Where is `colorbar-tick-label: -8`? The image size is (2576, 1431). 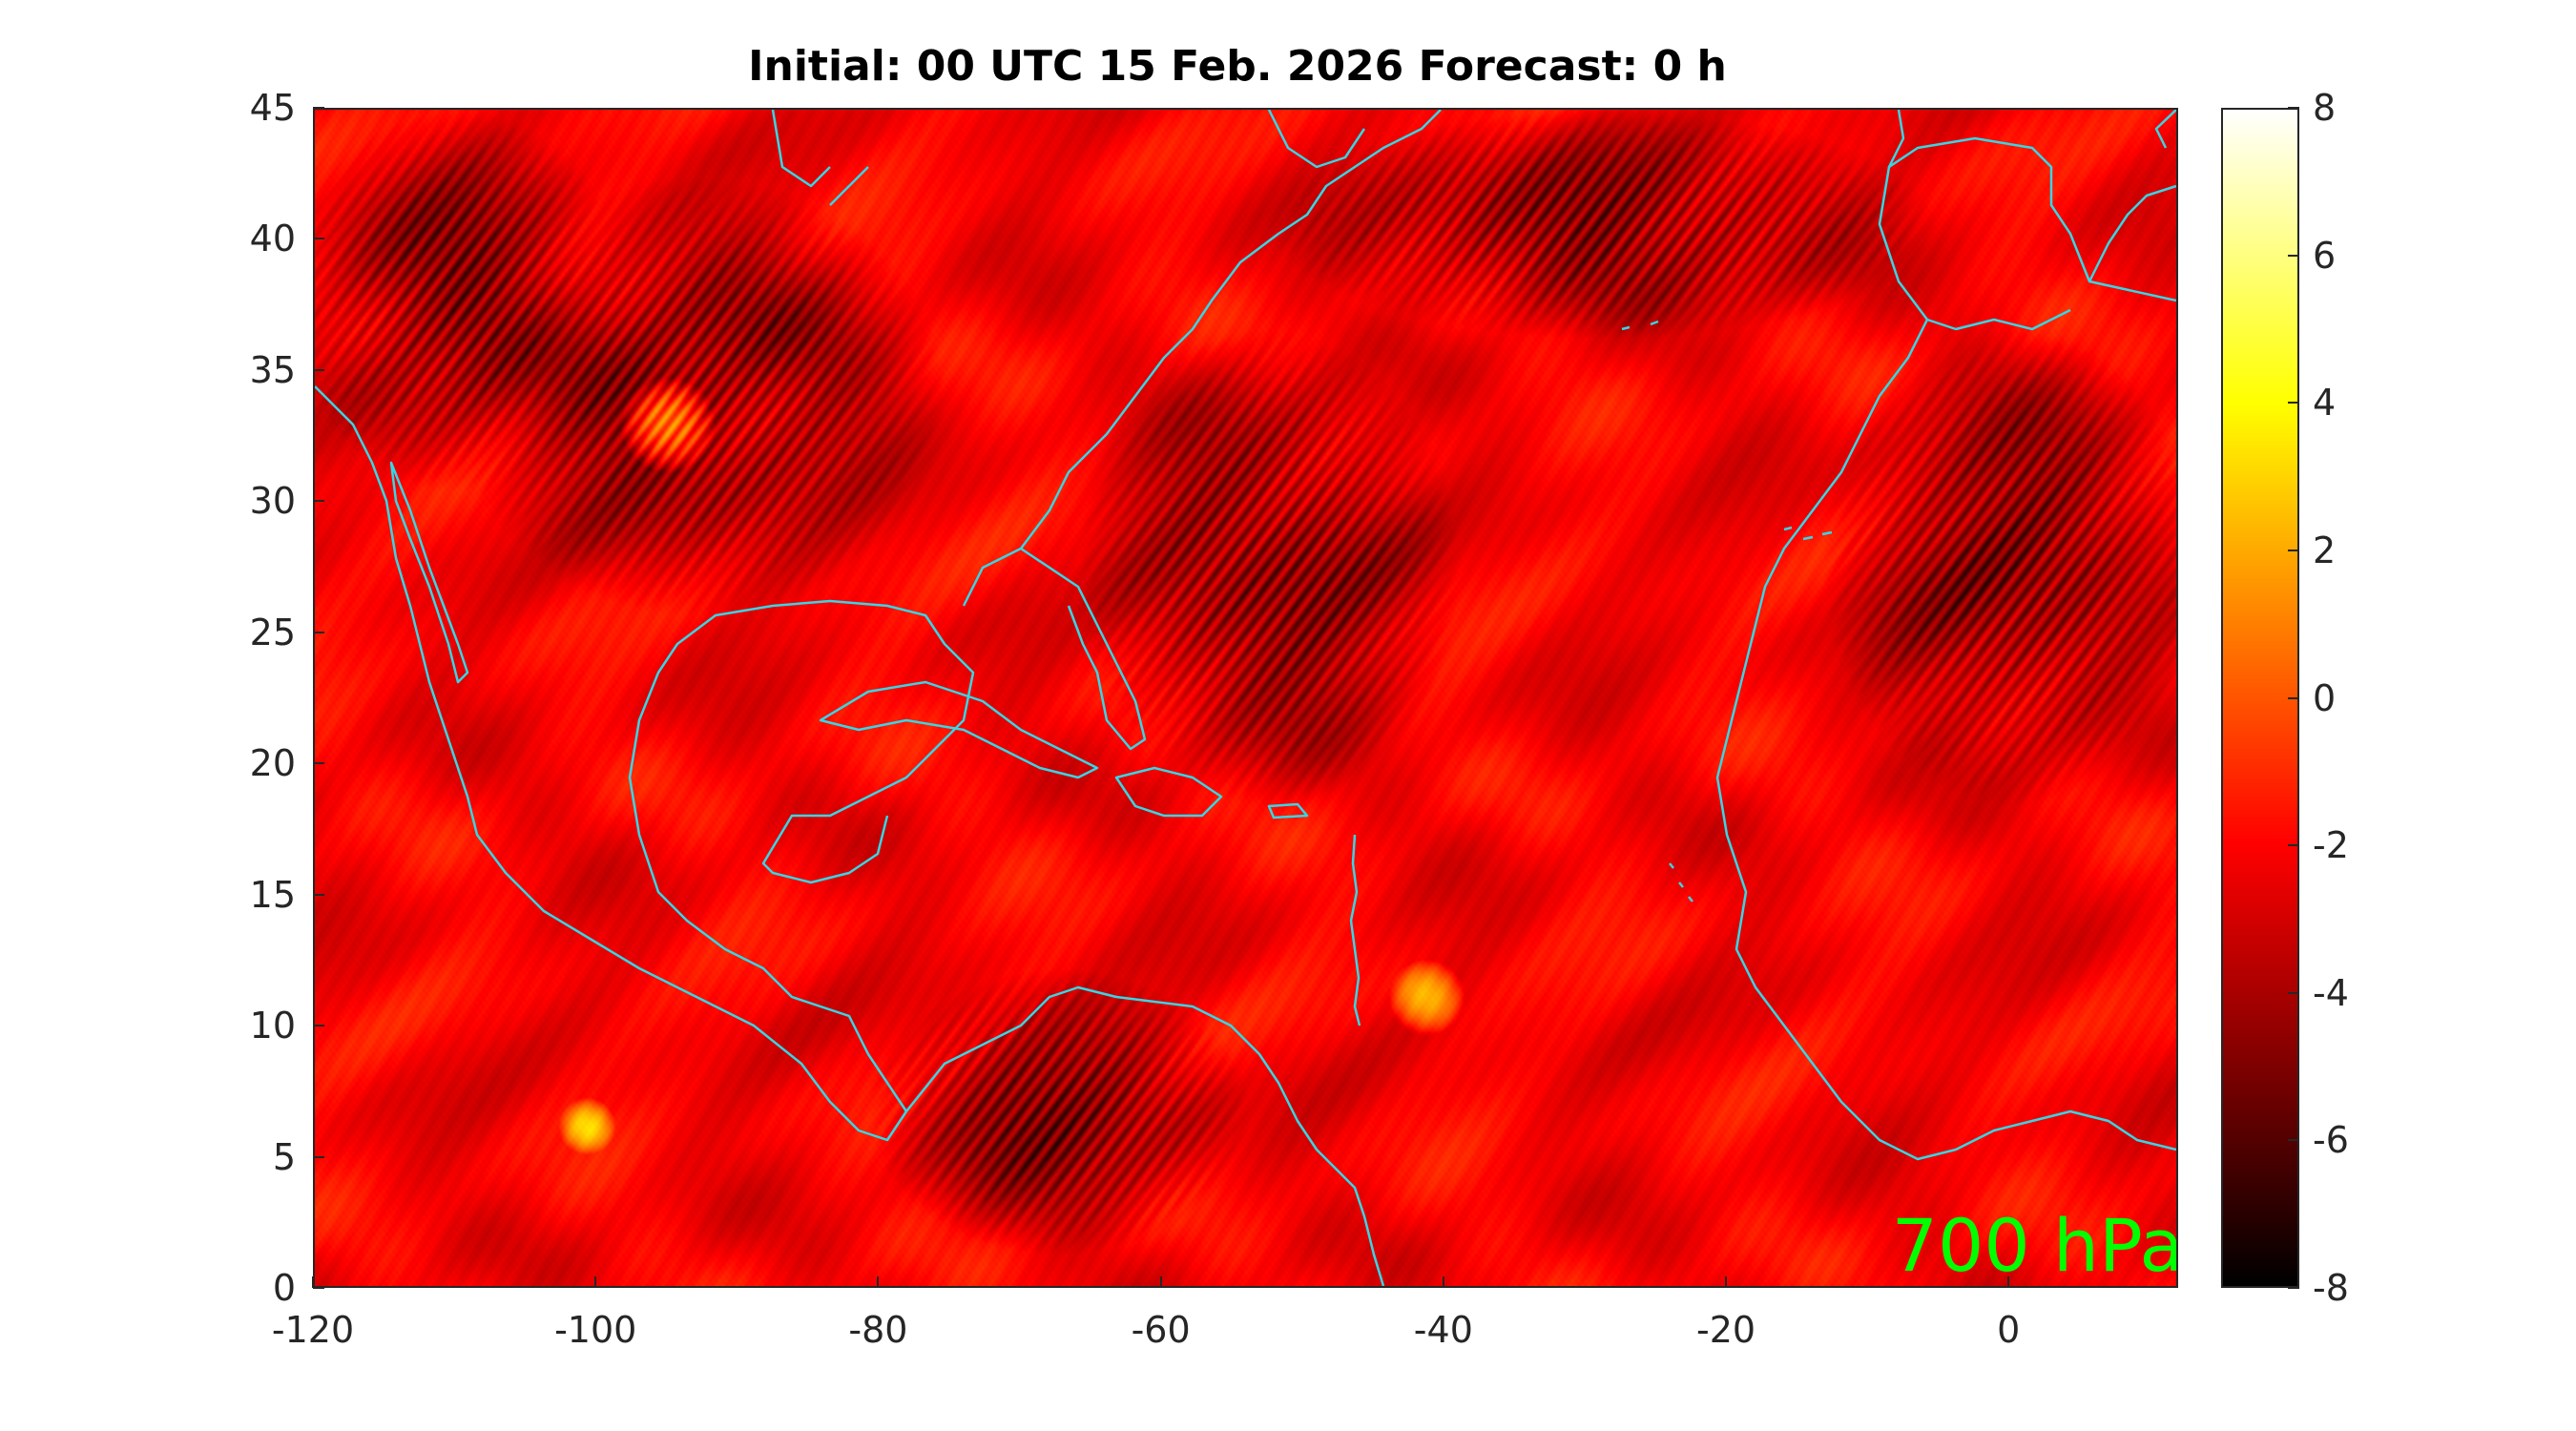
colorbar-tick-label: -8 is located at coordinates (2331, 1288).